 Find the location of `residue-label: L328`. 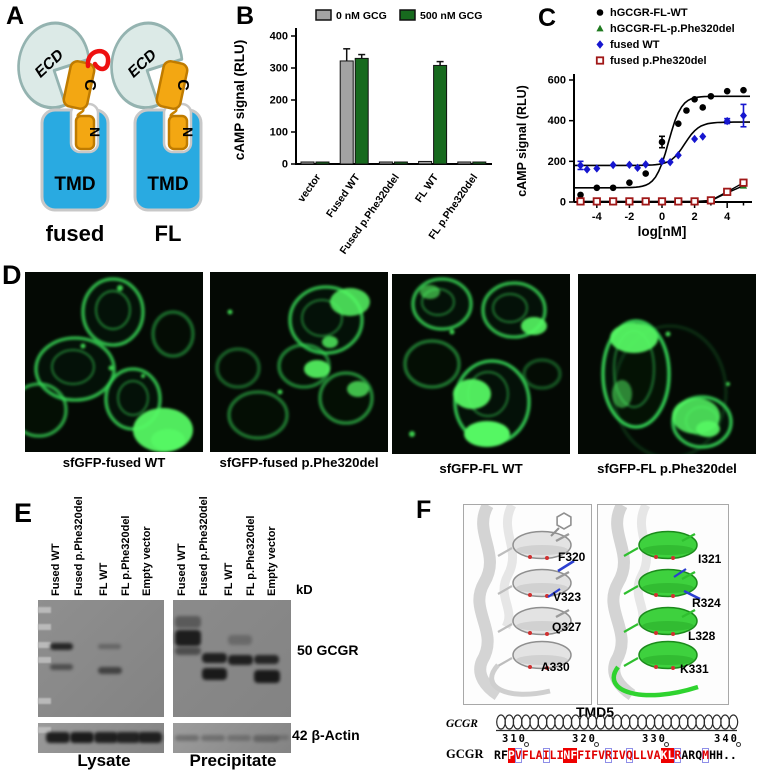

residue-label: L328 is located at coordinates (702, 636).